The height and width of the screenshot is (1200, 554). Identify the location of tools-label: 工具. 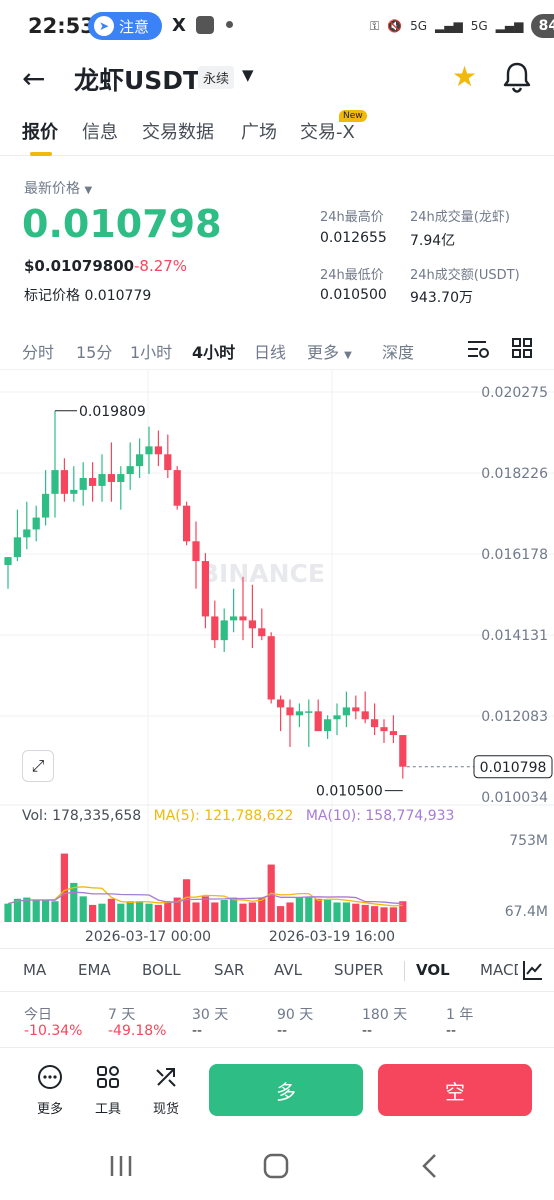
(107, 1109).